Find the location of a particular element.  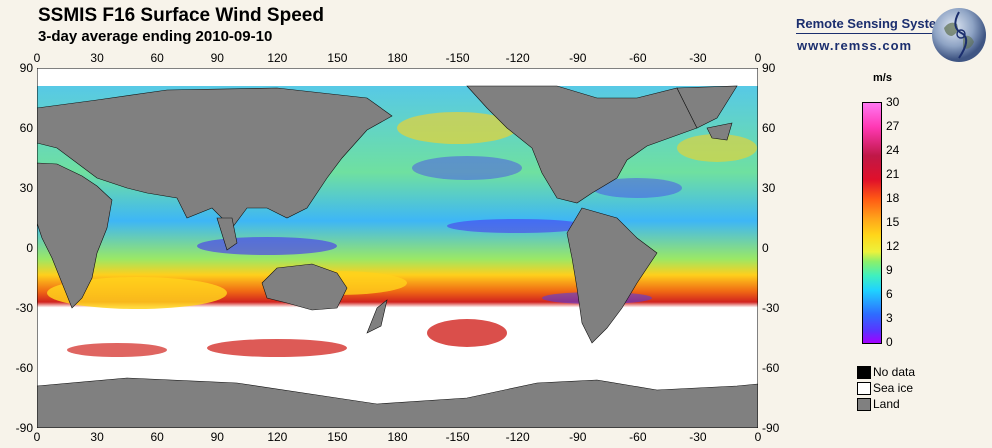

bottom-lon-label: -150 is located at coordinates (457, 437).